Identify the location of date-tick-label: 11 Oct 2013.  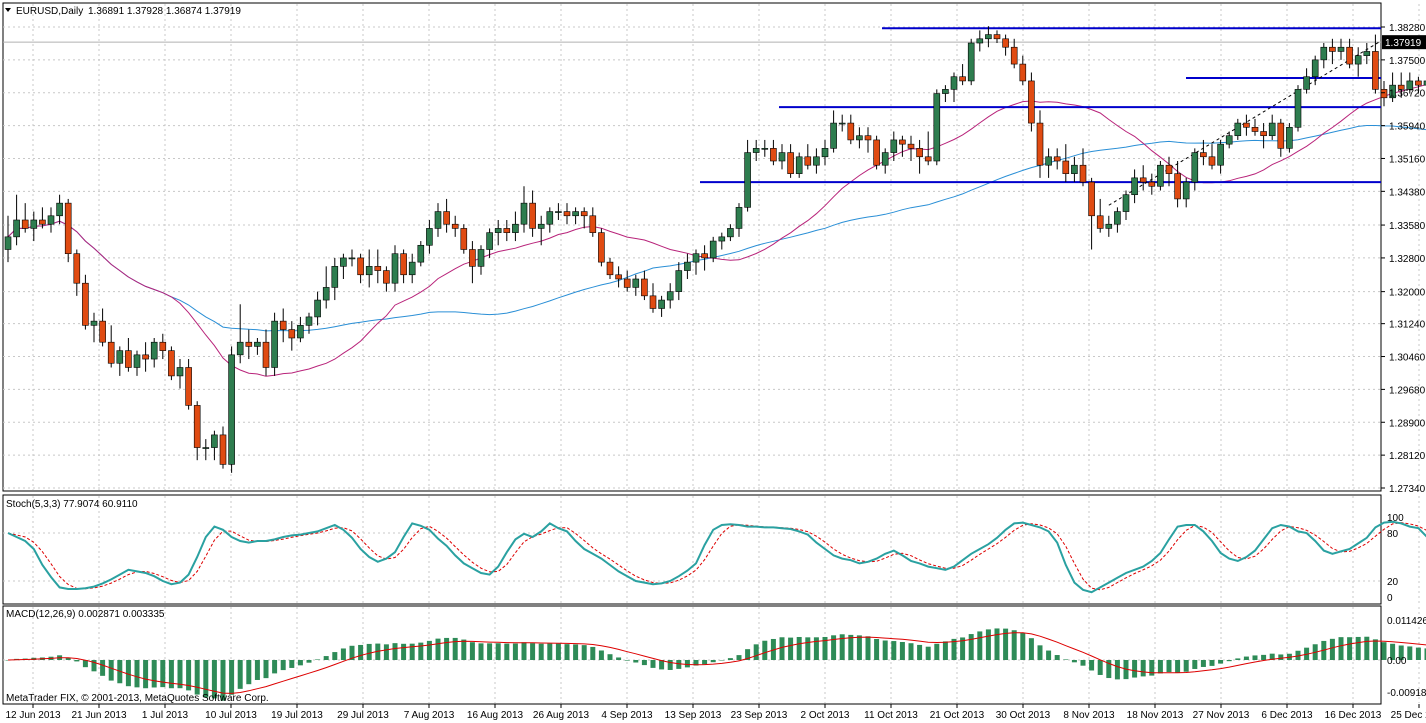
(891, 715).